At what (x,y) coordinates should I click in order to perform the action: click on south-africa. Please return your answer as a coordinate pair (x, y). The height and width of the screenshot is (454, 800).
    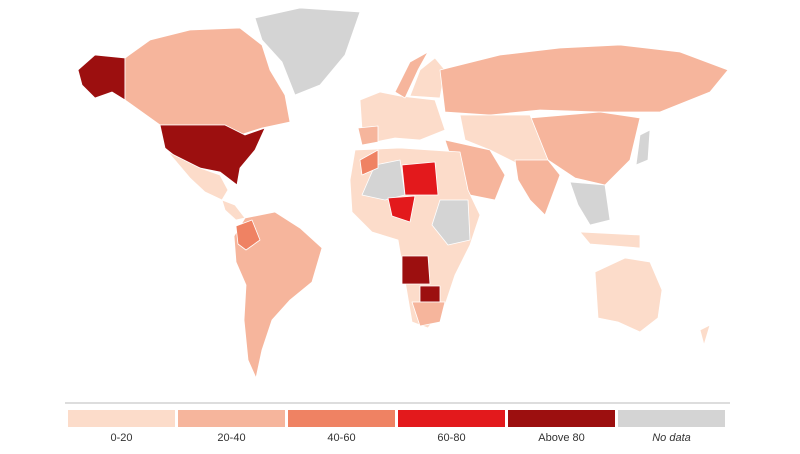
    Looking at the image, I should click on (428, 314).